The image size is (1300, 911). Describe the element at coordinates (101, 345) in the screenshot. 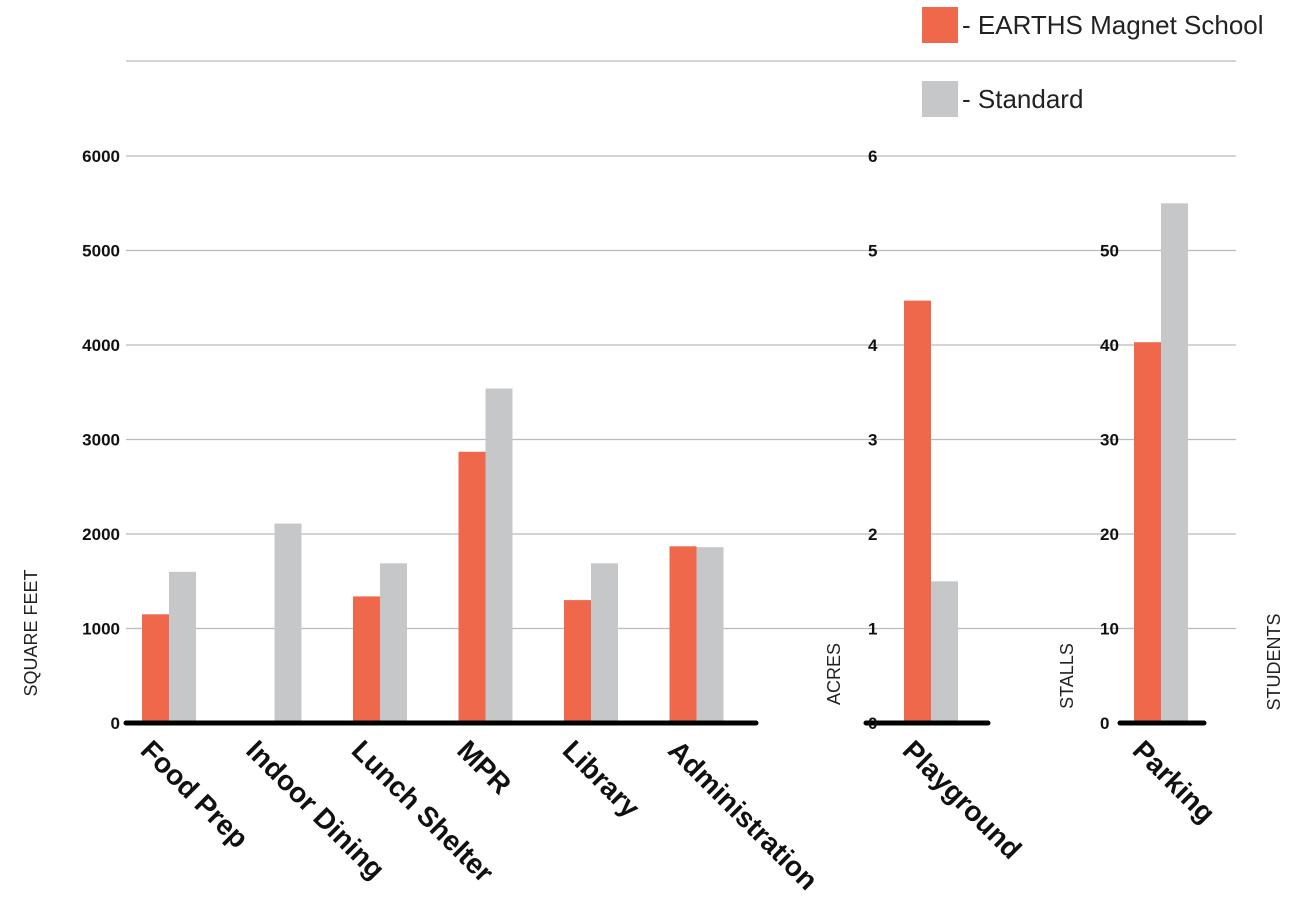

I see `y-tick-label: 4000` at that location.